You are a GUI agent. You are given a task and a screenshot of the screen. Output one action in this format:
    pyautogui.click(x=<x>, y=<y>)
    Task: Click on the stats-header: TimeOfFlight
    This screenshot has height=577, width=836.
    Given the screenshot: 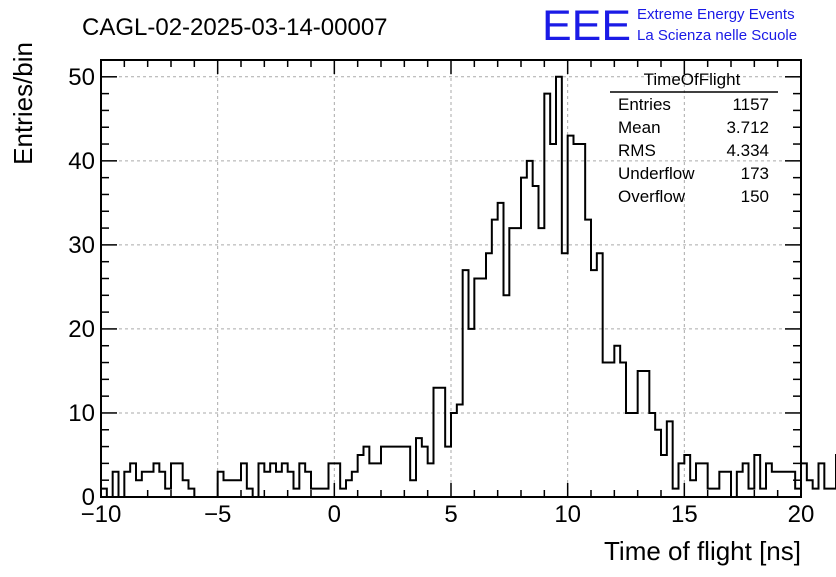 What is the action you would take?
    pyautogui.click(x=692, y=79)
    